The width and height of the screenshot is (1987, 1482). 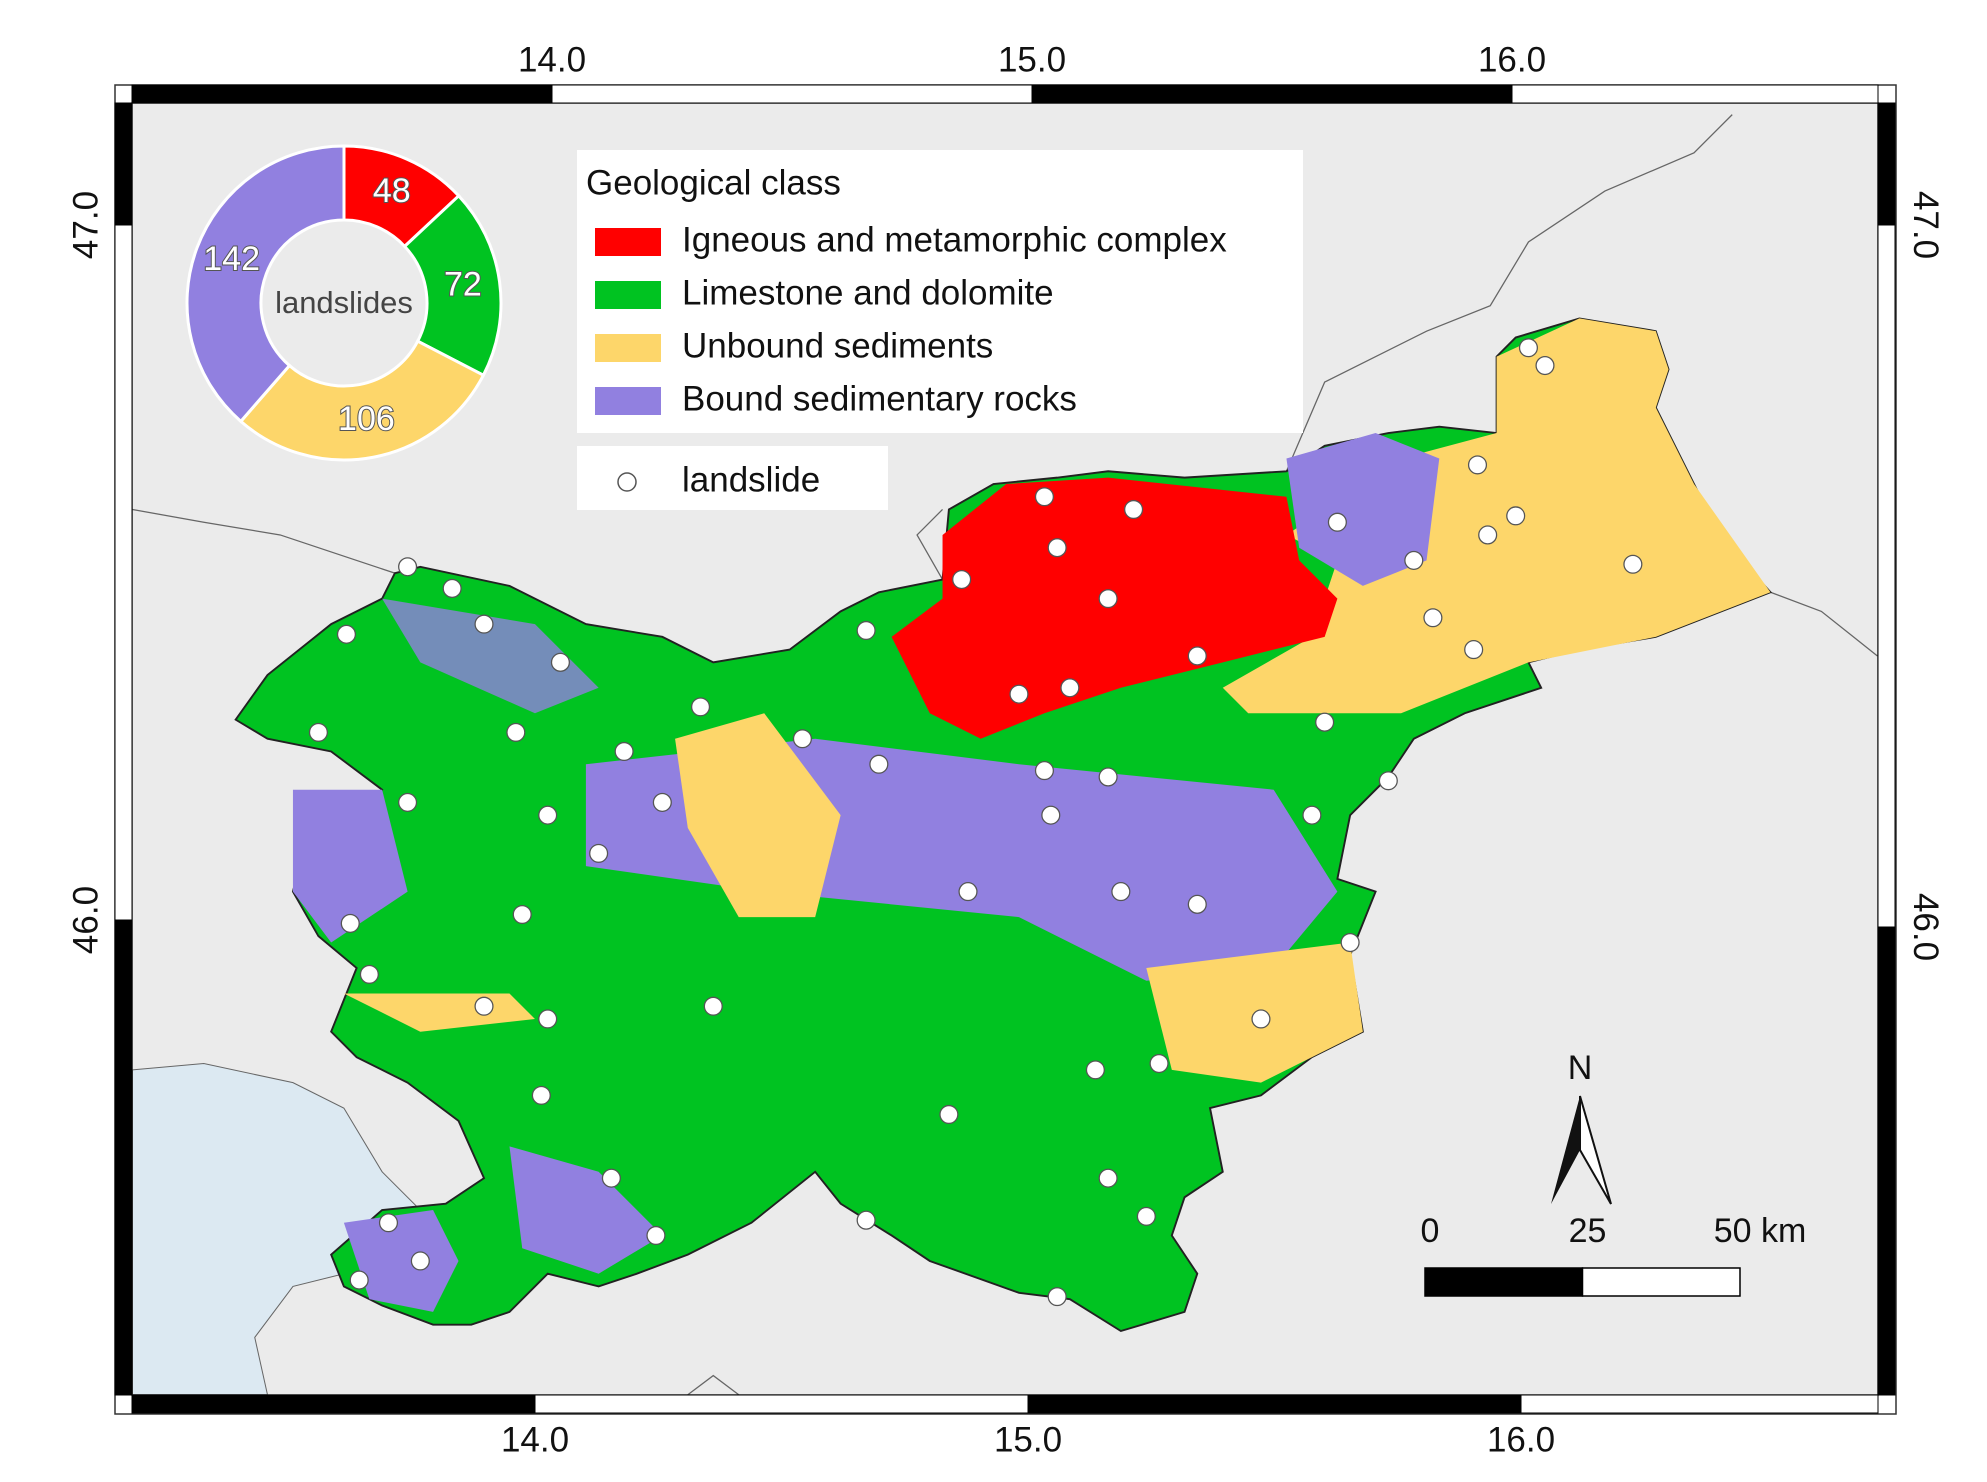 What do you see at coordinates (879, 398) in the screenshot?
I see `legend-label: Bound sedimentary rocks` at bounding box center [879, 398].